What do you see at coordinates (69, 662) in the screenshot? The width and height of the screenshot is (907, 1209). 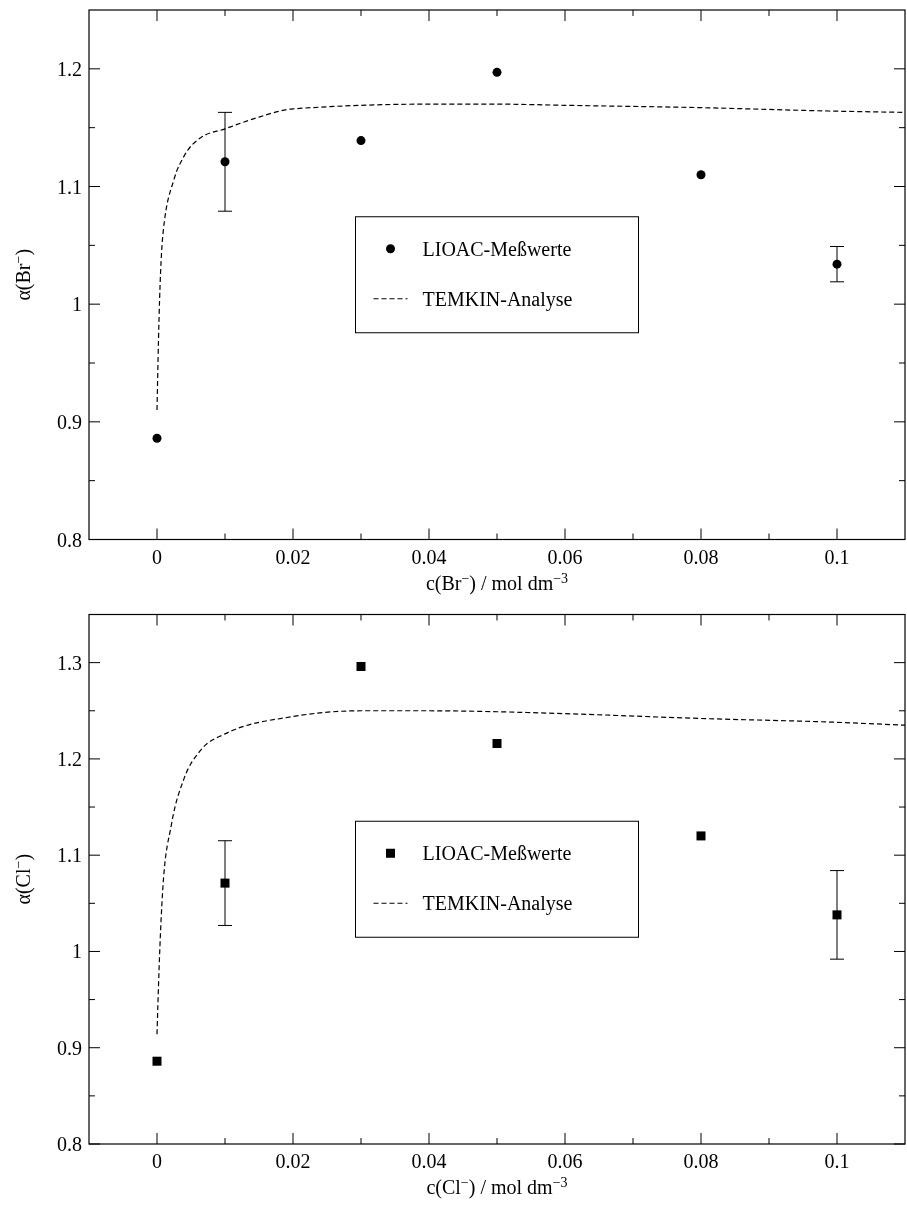 I see `y-tick-label: 1.3` at bounding box center [69, 662].